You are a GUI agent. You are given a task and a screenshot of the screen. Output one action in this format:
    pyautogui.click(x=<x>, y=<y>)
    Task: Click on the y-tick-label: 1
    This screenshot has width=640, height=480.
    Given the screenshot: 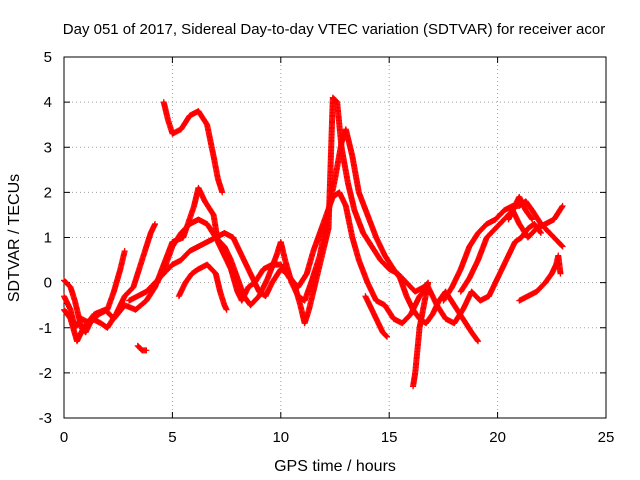 What is the action you would take?
    pyautogui.click(x=48, y=238)
    